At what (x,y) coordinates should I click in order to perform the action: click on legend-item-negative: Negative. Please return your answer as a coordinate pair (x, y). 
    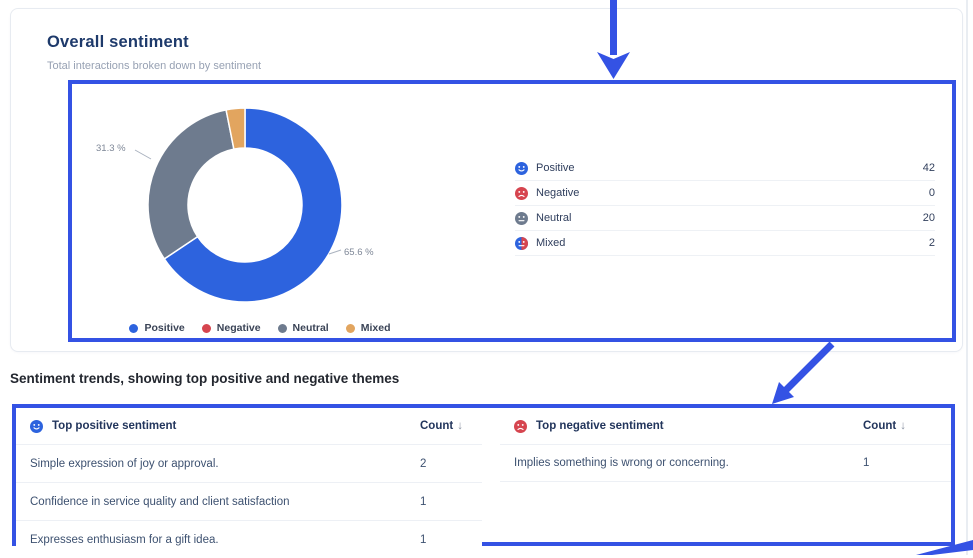
    Looking at the image, I should click on (231, 328).